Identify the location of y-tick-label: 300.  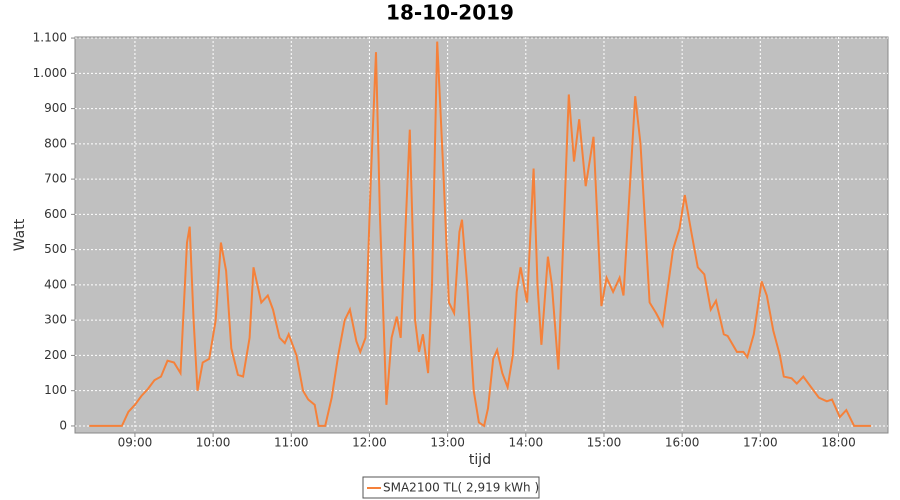
(55, 320).